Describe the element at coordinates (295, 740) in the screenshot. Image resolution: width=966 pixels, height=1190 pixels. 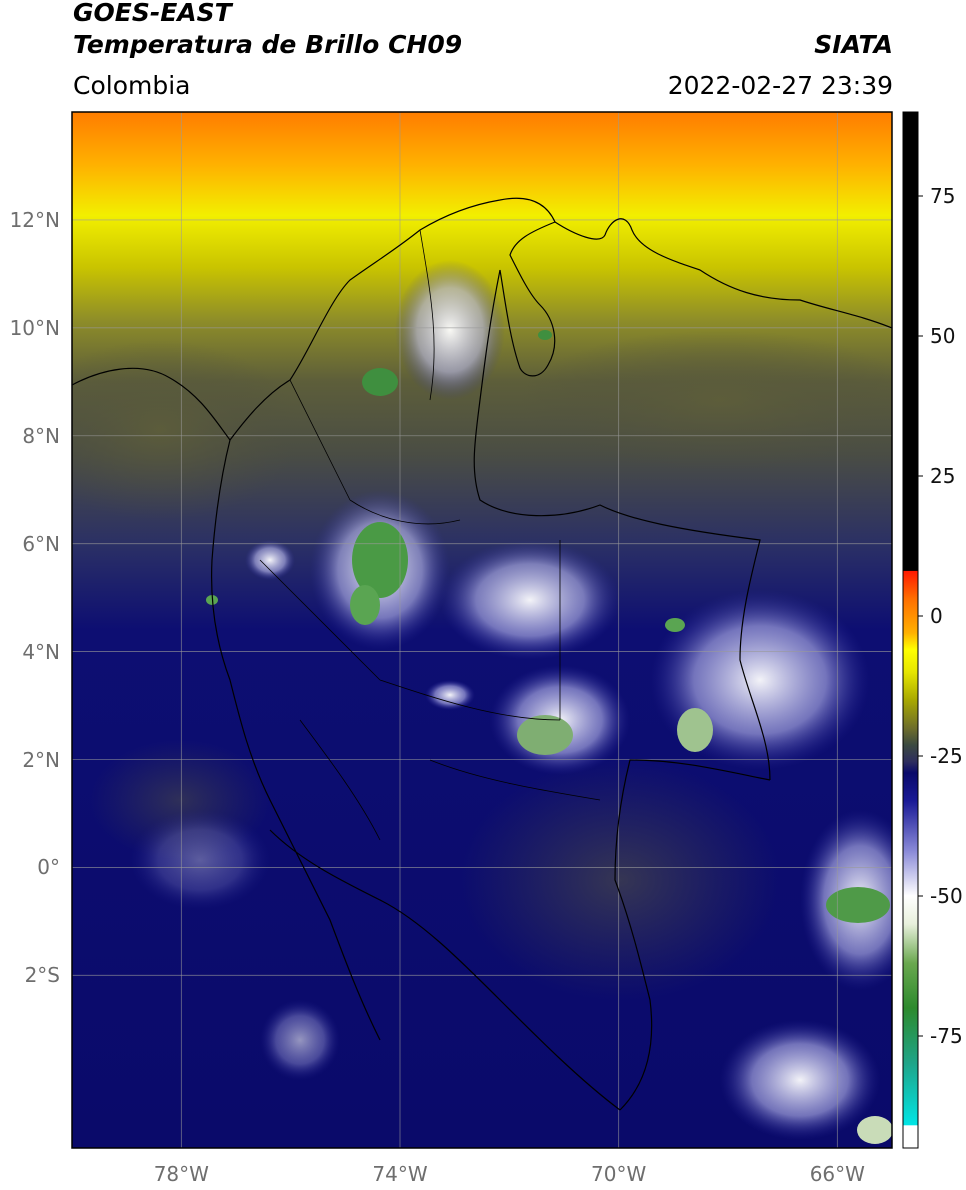
I see `coastline-pacific` at that location.